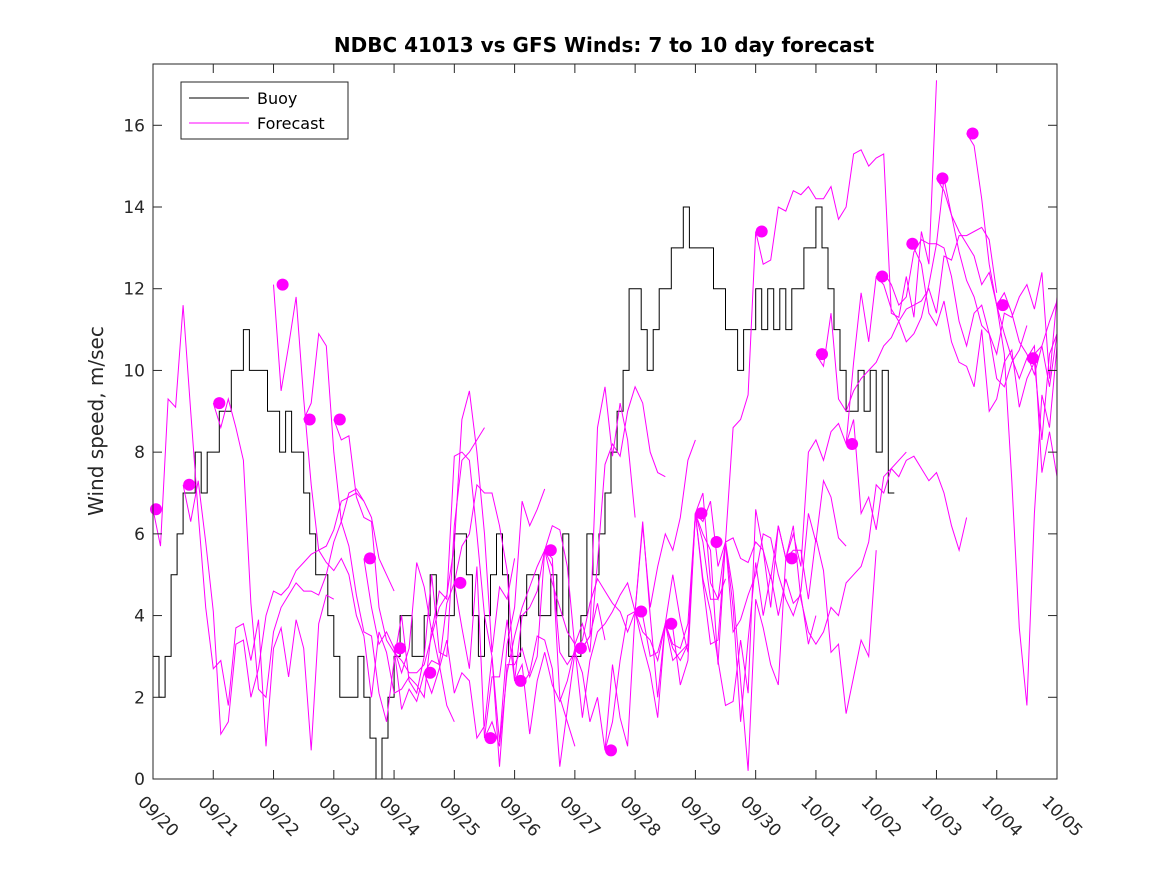 Image resolution: width=1167 pixels, height=875 pixels. What do you see at coordinates (278, 816) in the screenshot?
I see `x-tick-label-2: 09/22` at bounding box center [278, 816].